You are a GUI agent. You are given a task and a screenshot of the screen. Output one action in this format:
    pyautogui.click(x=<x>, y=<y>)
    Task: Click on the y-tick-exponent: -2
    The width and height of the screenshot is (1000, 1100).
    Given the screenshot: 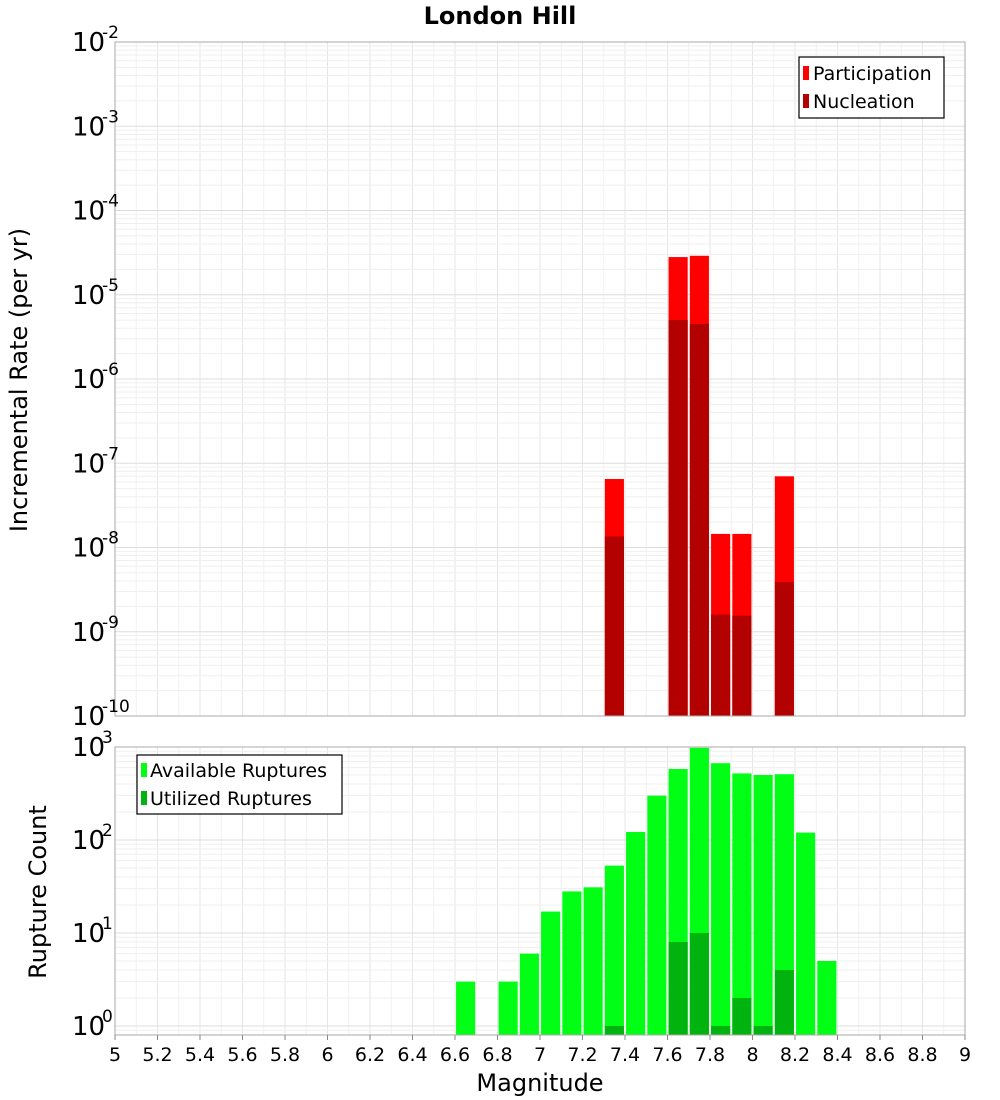 What is the action you would take?
    pyautogui.click(x=110, y=33)
    